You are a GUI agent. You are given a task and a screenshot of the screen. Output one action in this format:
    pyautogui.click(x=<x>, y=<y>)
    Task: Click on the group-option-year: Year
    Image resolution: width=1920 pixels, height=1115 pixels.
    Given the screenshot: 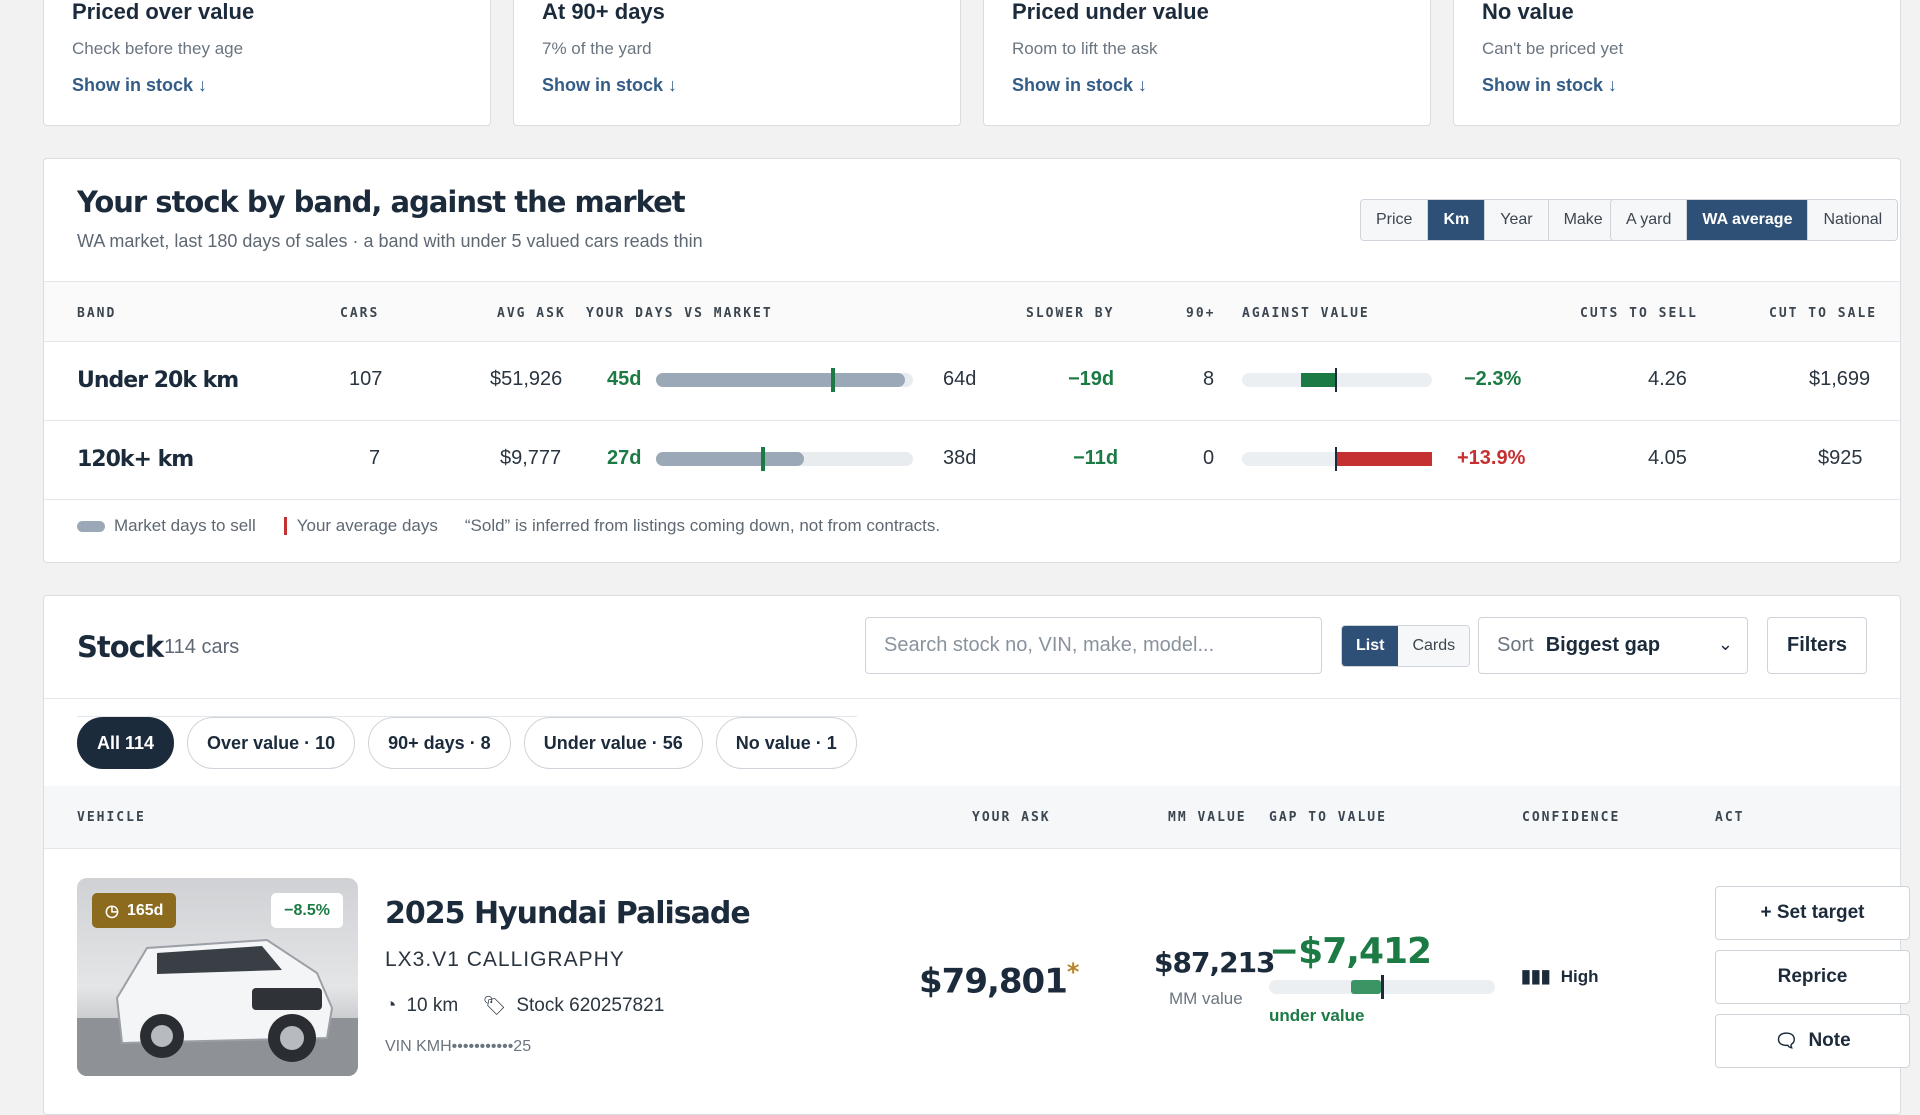 What is the action you would take?
    pyautogui.click(x=1517, y=220)
    